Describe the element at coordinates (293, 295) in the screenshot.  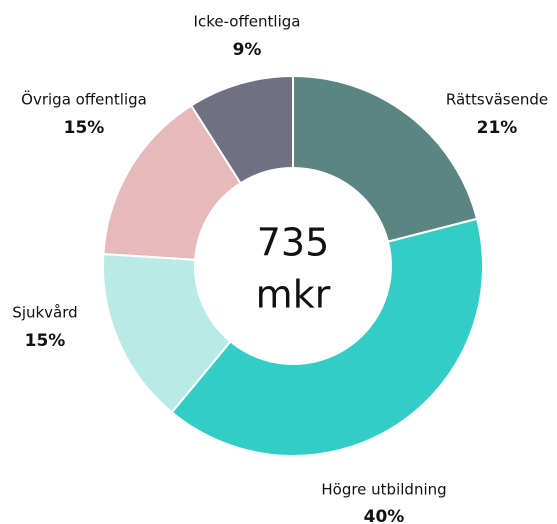
I see `center-text: mkr` at that location.